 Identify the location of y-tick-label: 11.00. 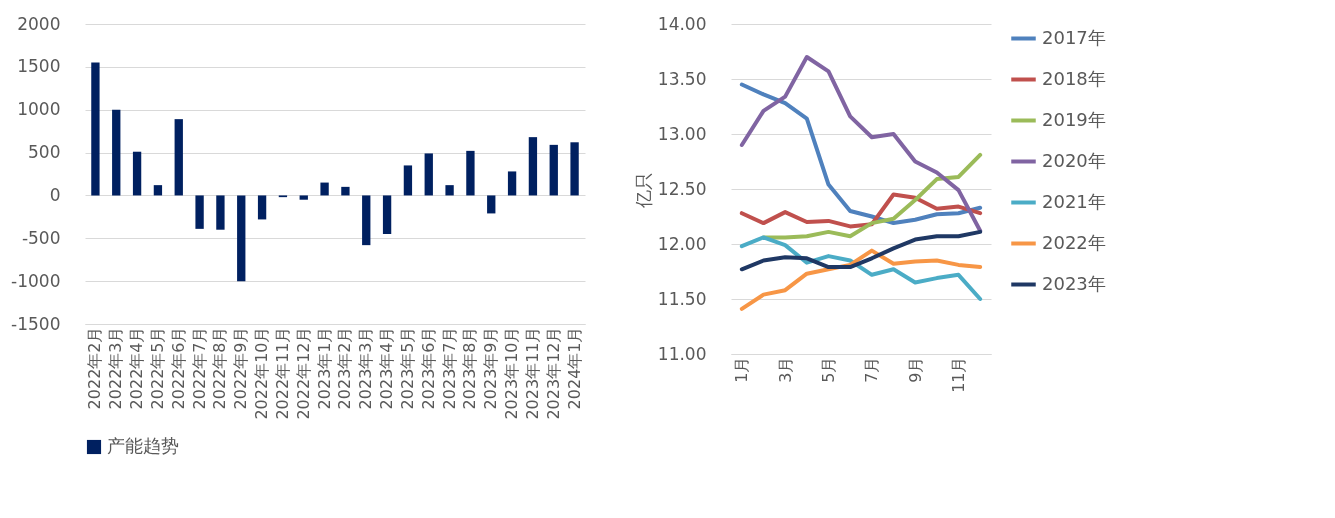
(682, 353).